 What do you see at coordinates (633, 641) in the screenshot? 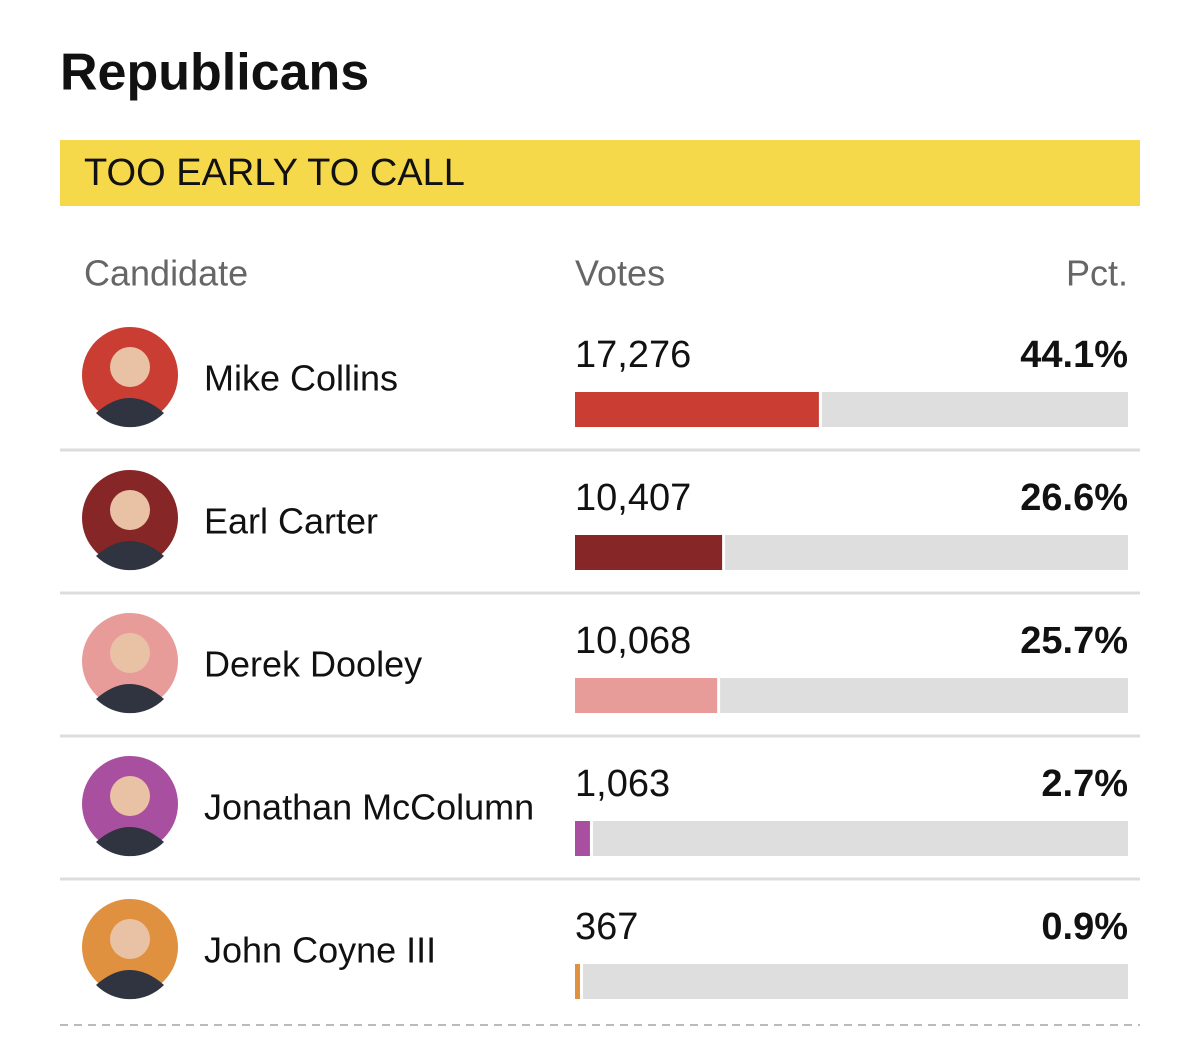
I see `votes: 10,068` at bounding box center [633, 641].